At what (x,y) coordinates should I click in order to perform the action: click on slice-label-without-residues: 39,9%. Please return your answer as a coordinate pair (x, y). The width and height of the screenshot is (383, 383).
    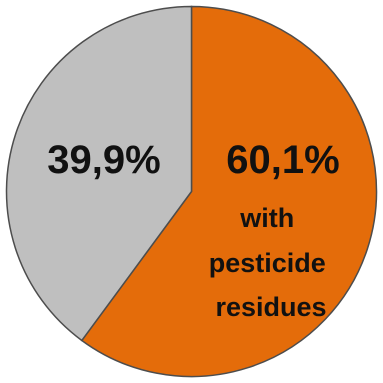
    Looking at the image, I should click on (103, 160).